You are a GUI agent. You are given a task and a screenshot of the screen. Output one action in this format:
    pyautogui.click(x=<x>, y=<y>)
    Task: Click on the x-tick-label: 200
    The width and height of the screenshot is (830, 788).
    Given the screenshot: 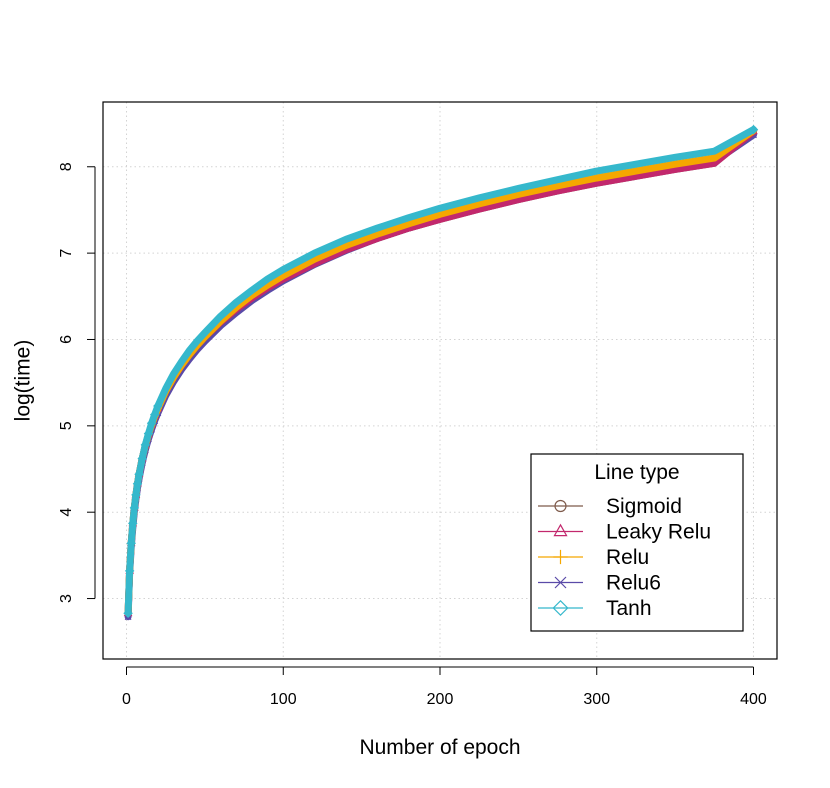 What is the action you would take?
    pyautogui.click(x=440, y=699)
    